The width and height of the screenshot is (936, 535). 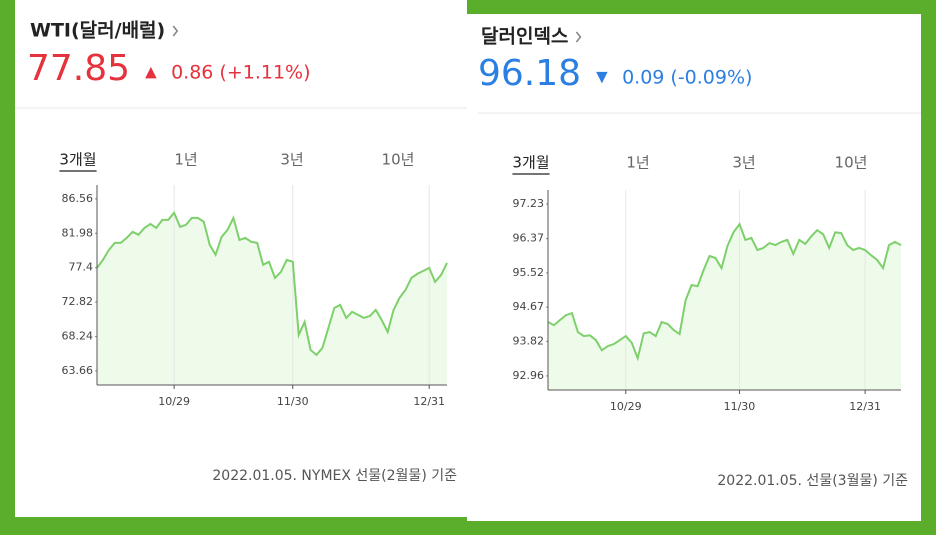 I want to click on change-arrow: ▼, so click(x=602, y=77).